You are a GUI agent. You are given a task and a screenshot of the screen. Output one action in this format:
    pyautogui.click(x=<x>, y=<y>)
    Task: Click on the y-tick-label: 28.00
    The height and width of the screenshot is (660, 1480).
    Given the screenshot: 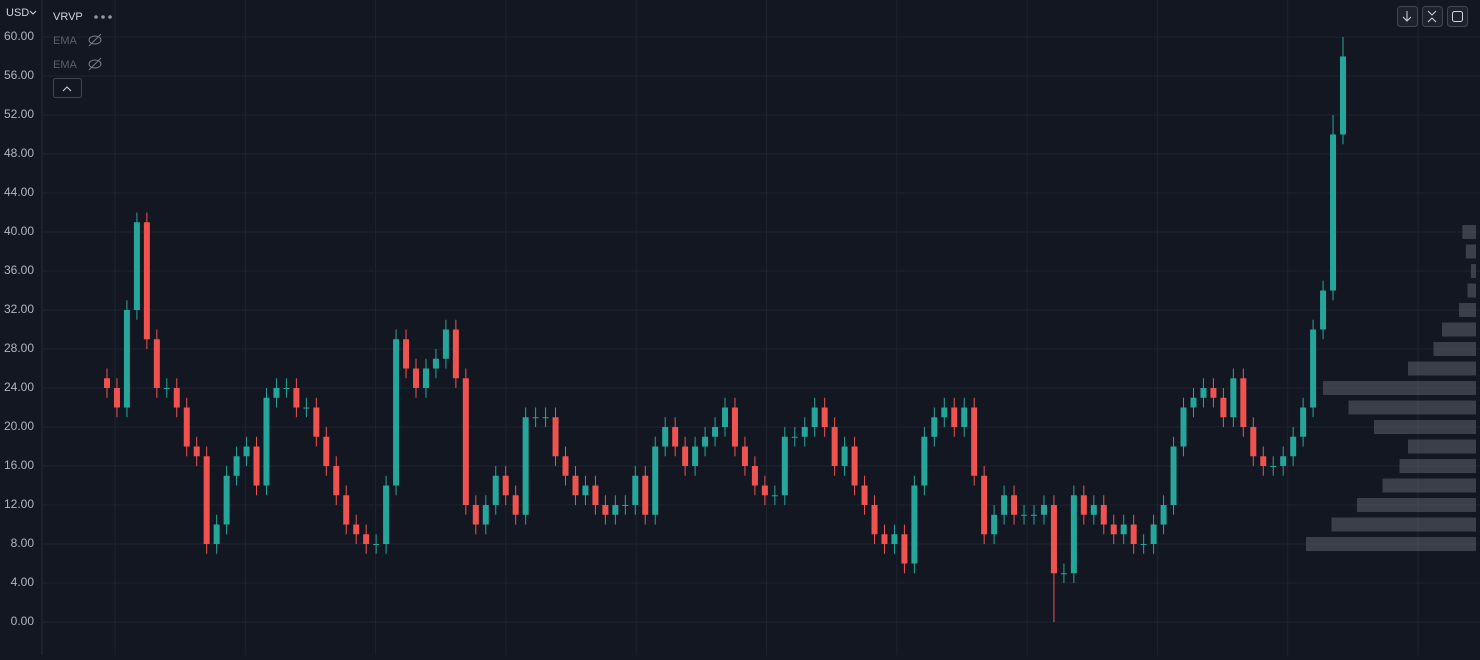 What is the action you would take?
    pyautogui.click(x=19, y=348)
    